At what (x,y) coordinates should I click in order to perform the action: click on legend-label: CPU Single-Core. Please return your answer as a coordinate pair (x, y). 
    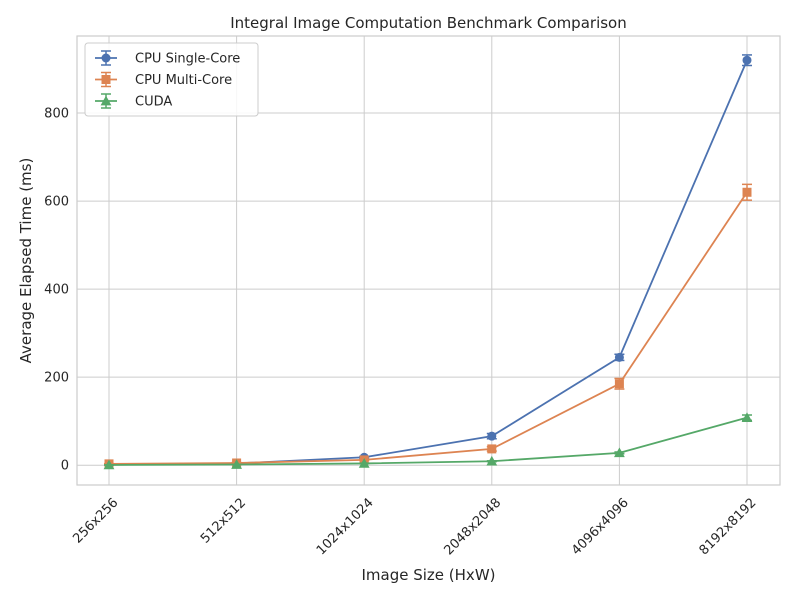
    Looking at the image, I should click on (187, 59).